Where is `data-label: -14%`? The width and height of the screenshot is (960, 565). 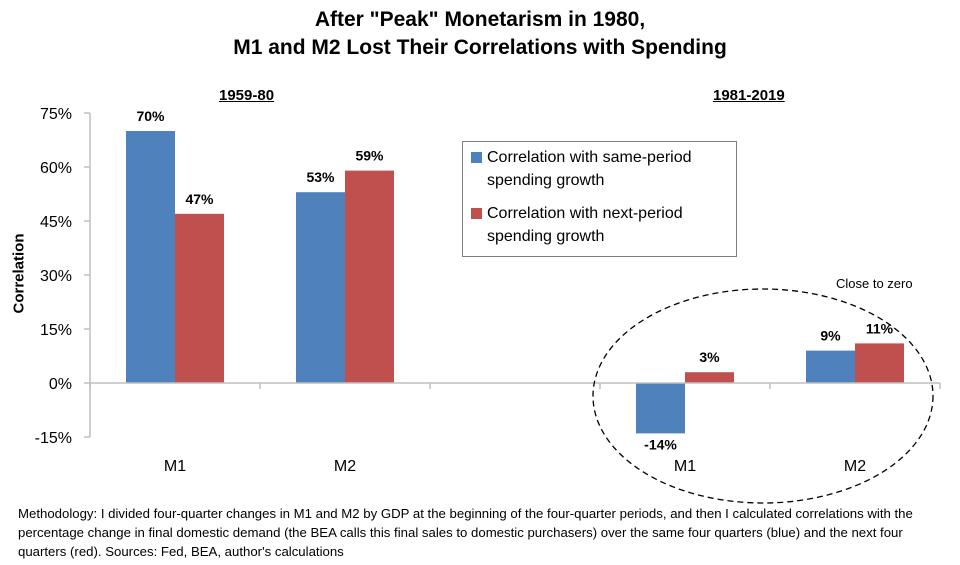 data-label: -14% is located at coordinates (660, 444).